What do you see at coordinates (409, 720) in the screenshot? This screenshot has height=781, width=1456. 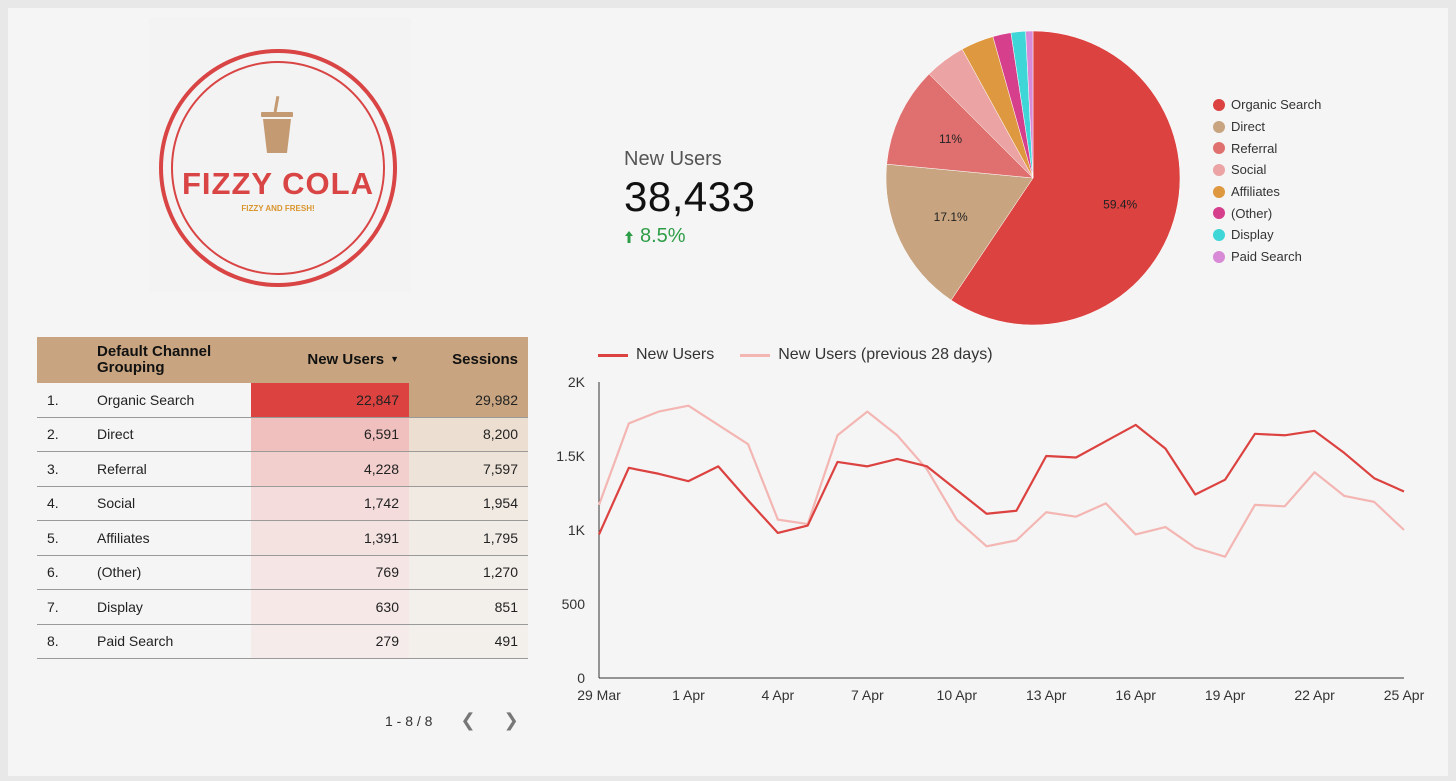 I see `pager-text: 1 - 8 / 8` at bounding box center [409, 720].